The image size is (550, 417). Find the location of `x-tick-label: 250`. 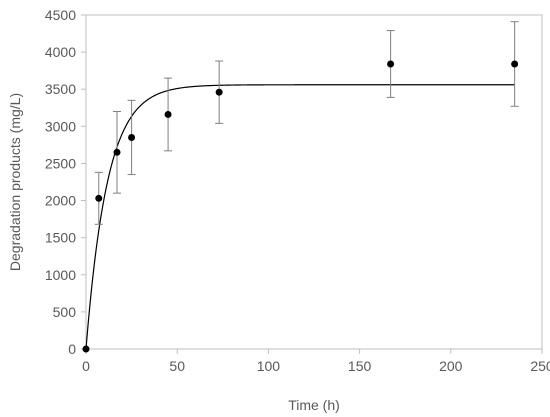

x-tick-label: 250 is located at coordinates (540, 366).